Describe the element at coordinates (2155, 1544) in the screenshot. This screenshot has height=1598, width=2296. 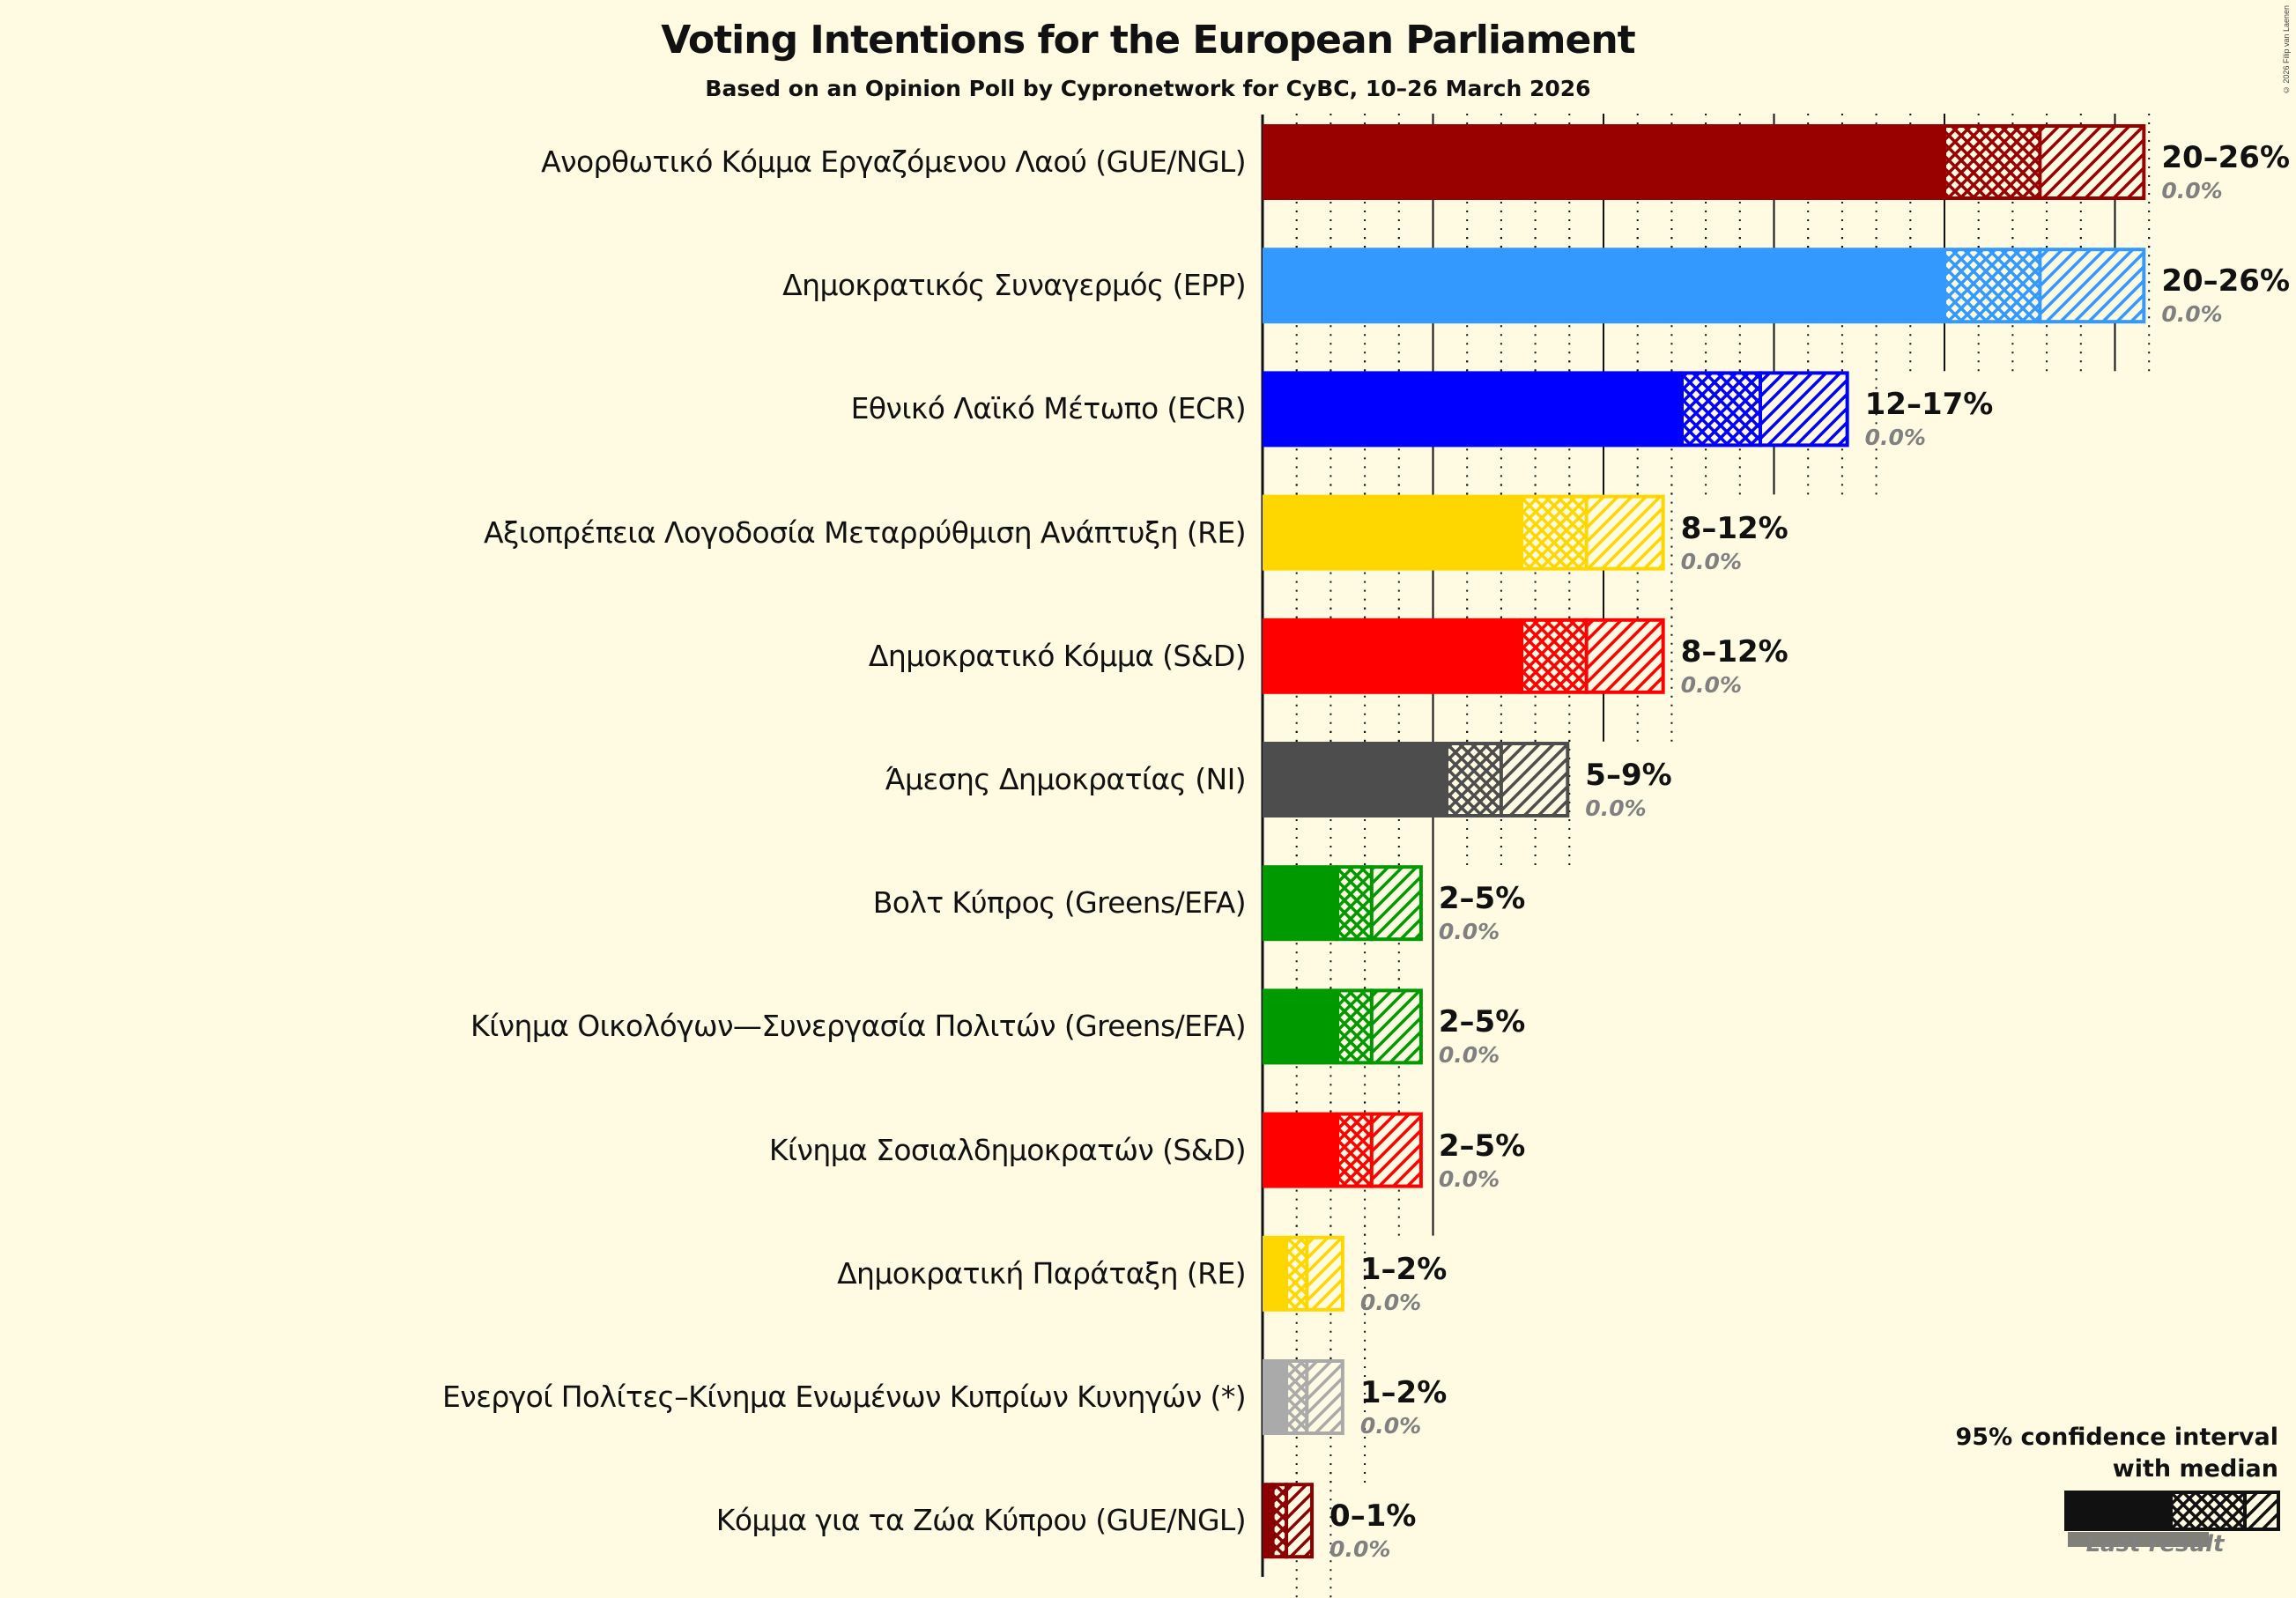
I see `legend-last-result-label: Last result` at that location.